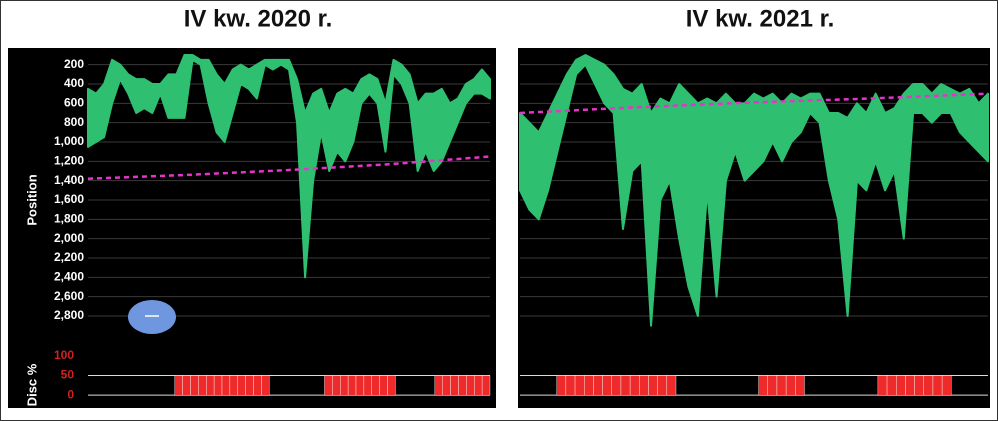 Image resolution: width=998 pixels, height=421 pixels. I want to click on y-tick-label: 1,200, so click(69, 161).